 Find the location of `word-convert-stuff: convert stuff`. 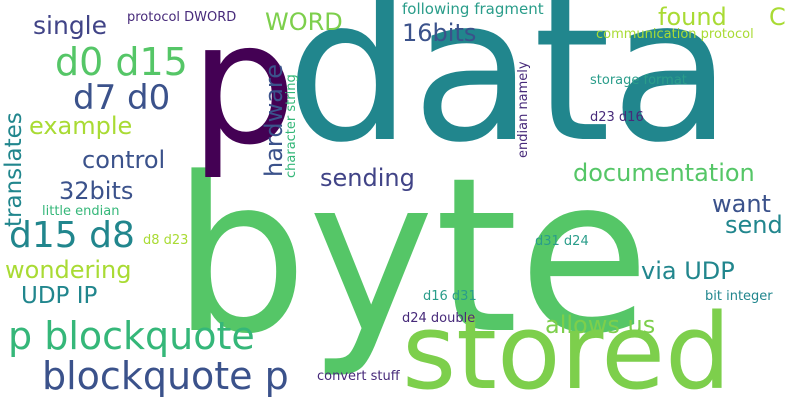

word-convert-stuff: convert stuff is located at coordinates (358, 376).